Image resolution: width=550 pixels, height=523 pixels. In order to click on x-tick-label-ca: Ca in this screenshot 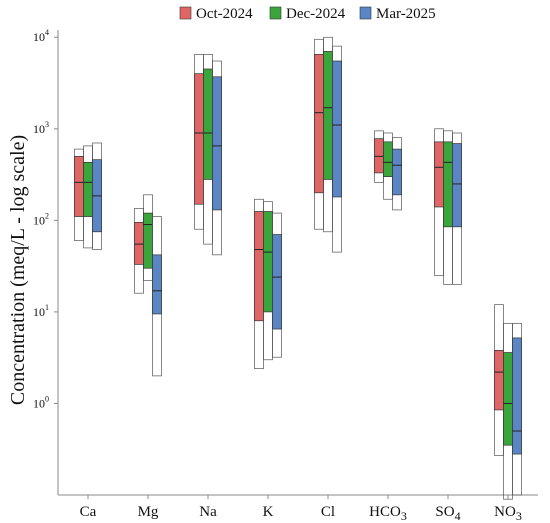, I will do `click(88, 512)`.